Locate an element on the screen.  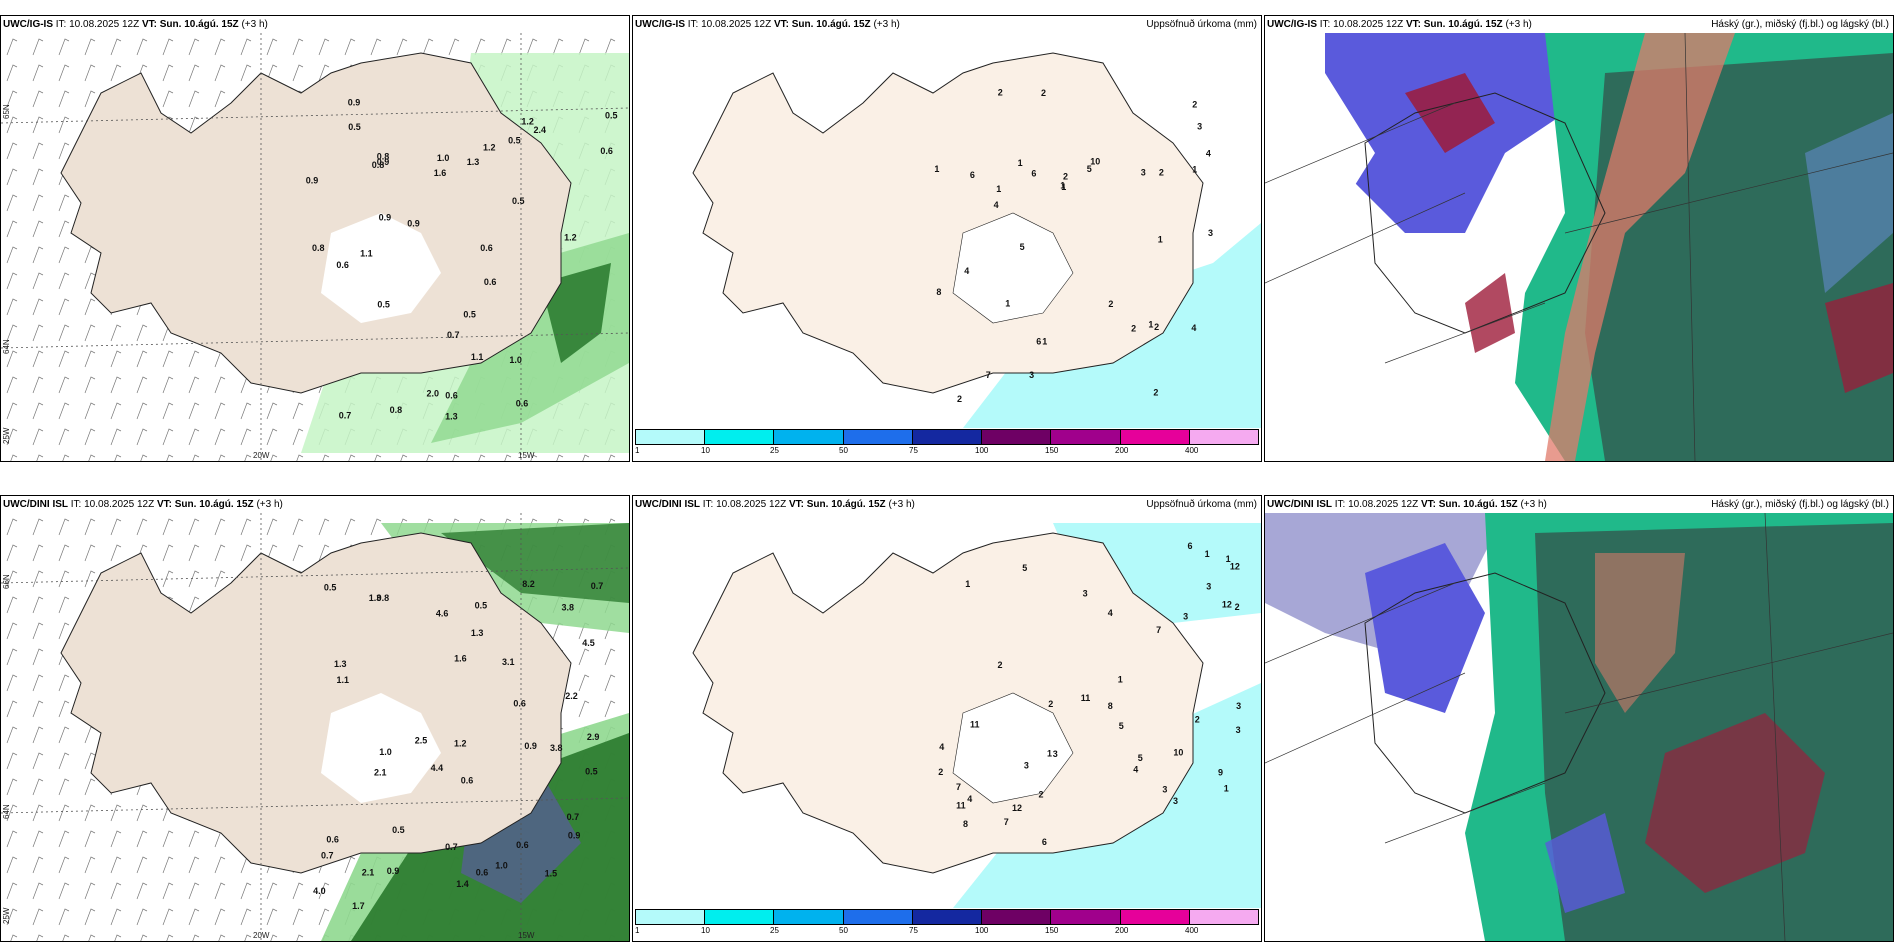
value-label: 11 is located at coordinates (1086, 698).